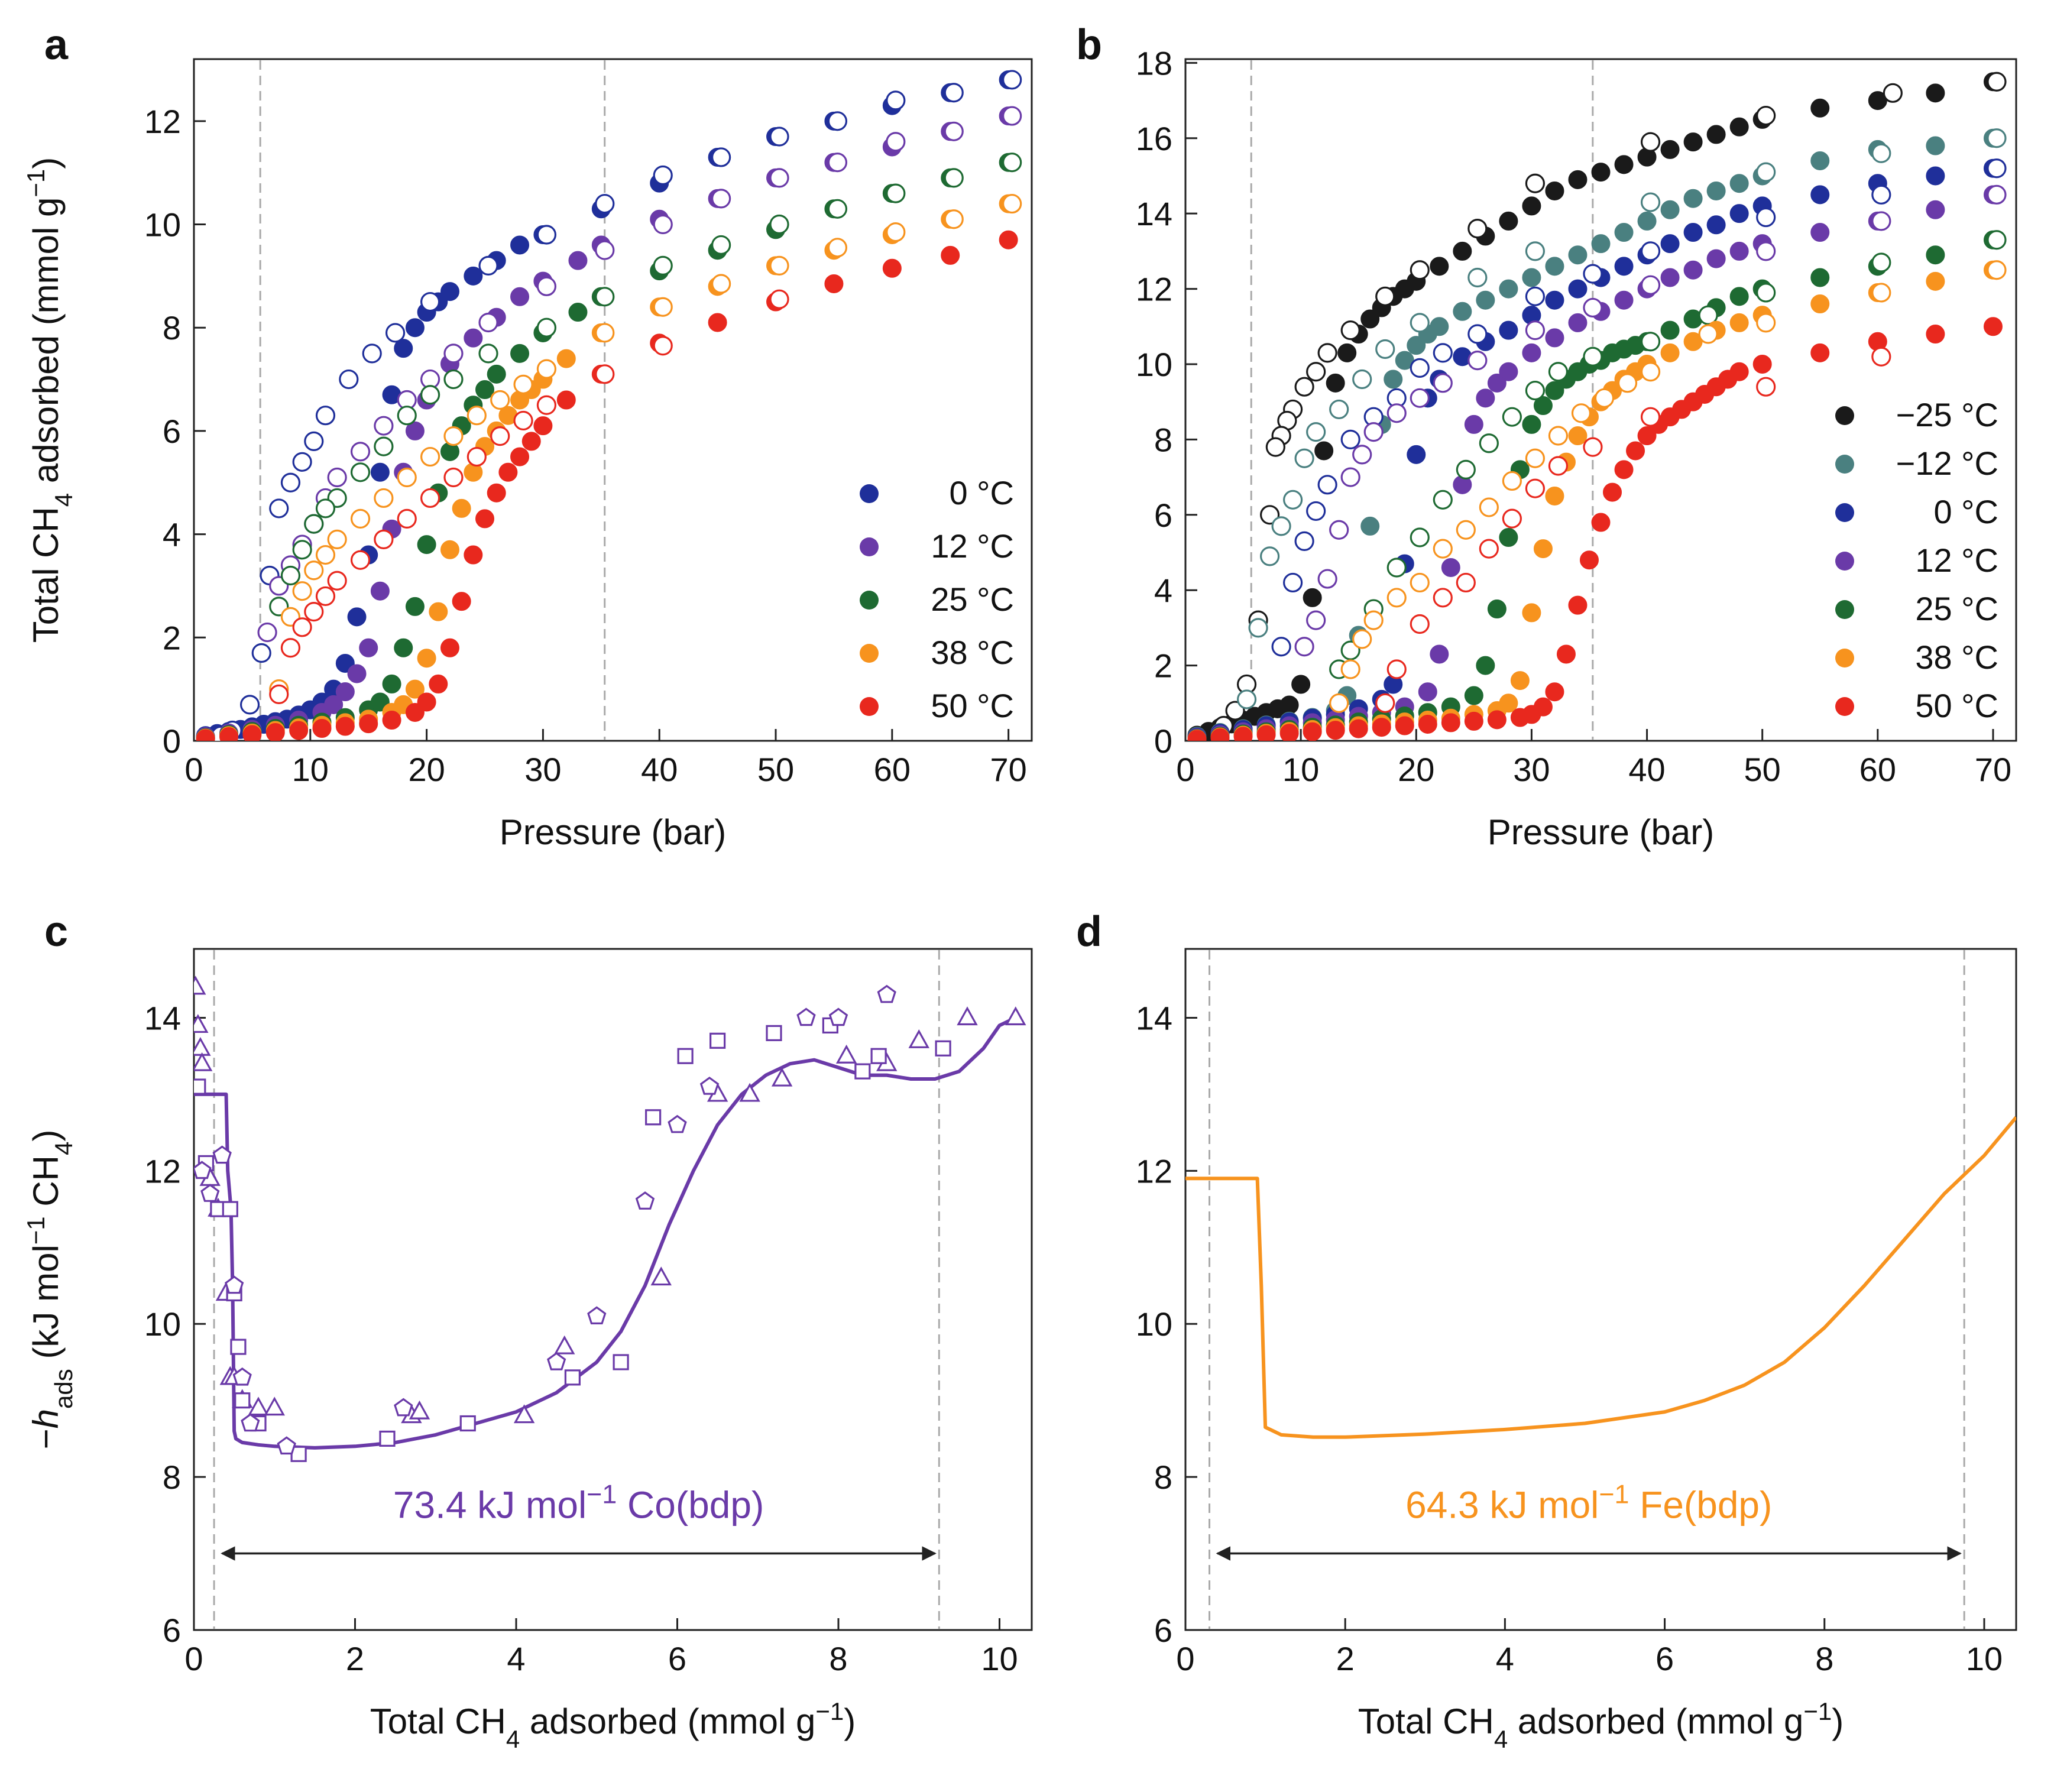  I want to click on x-tick-label: 40, so click(1647, 769).